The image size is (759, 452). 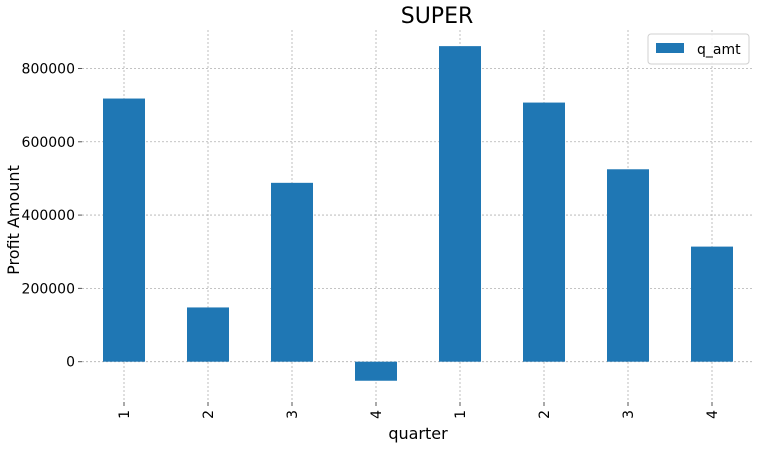 What do you see at coordinates (418, 433) in the screenshot?
I see `x-axis-label: quarter` at bounding box center [418, 433].